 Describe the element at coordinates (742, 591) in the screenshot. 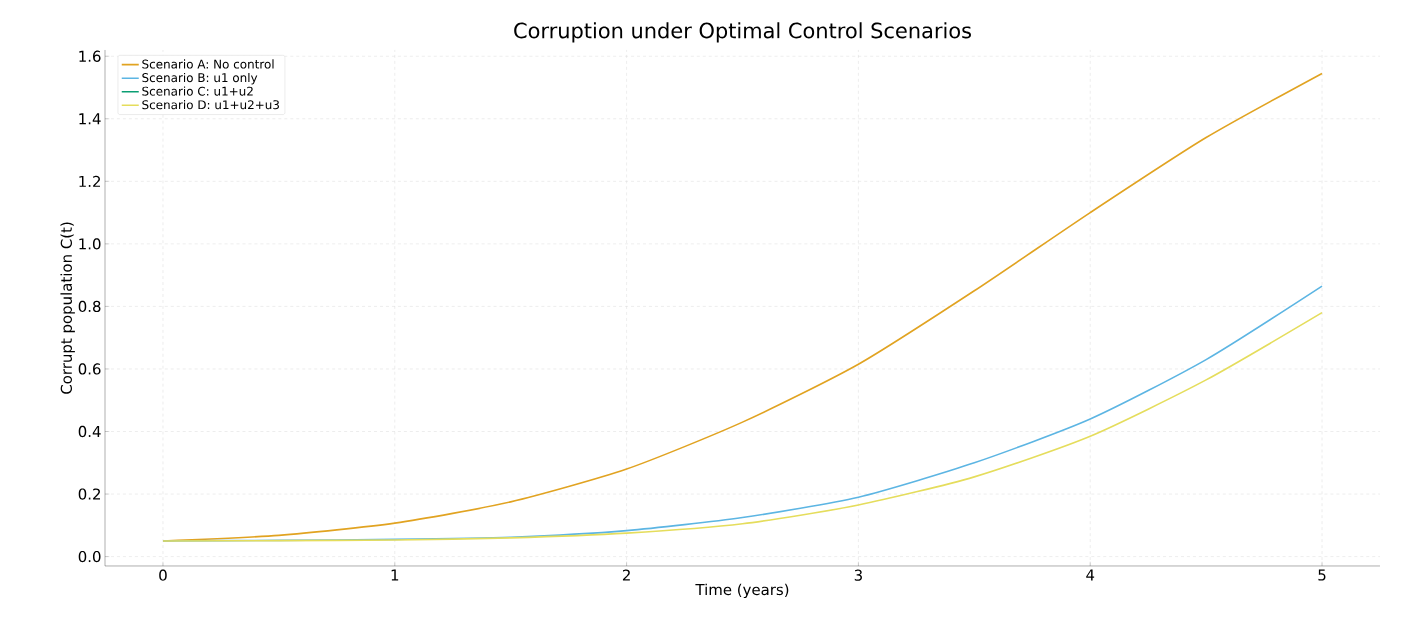

I see `x-axis-title: Time (years)` at that location.